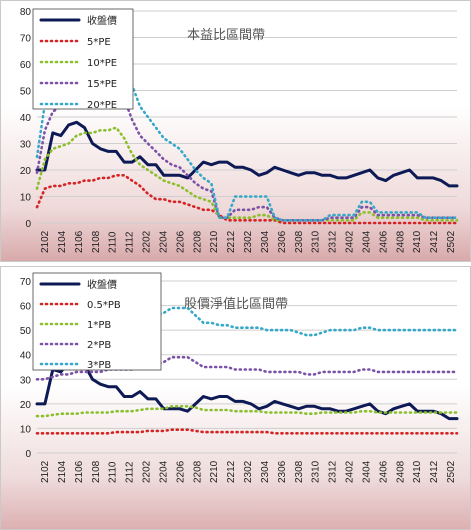 The height and width of the screenshot is (530, 471). I want to click on legend-label: 10*PE, so click(102, 63).